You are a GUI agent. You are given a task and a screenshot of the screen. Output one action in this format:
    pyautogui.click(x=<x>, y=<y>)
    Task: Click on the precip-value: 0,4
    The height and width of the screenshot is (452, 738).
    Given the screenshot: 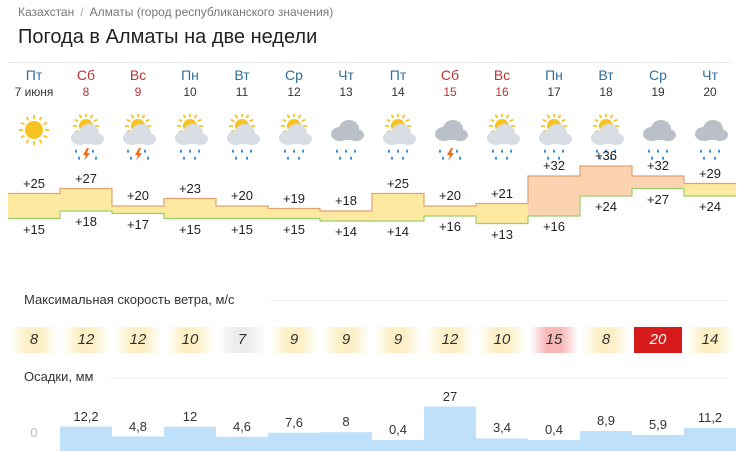 What is the action you would take?
    pyautogui.click(x=554, y=429)
    